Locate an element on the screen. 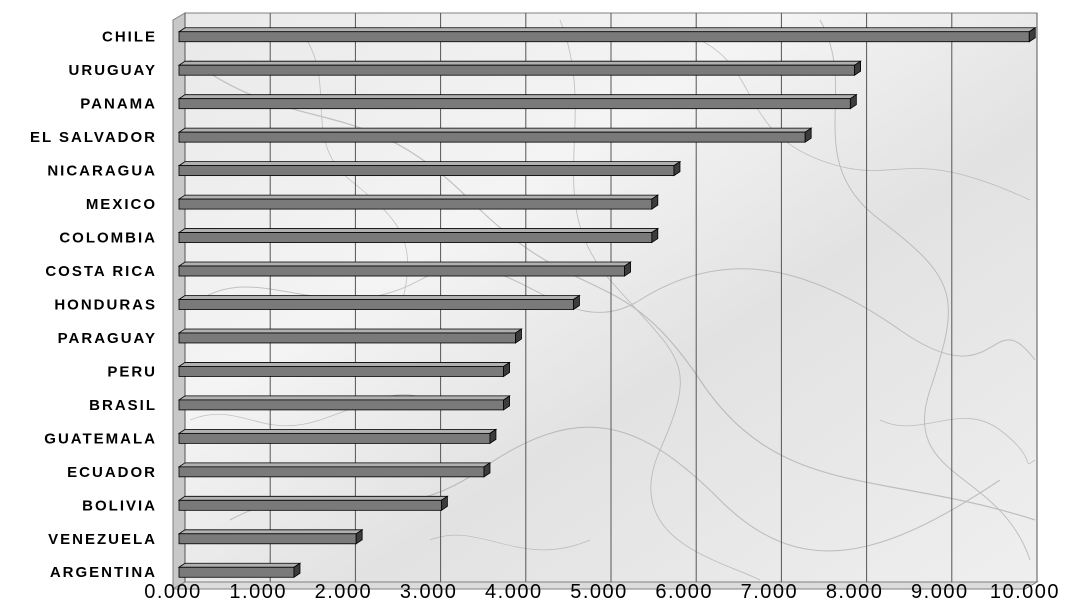 This screenshot has width=1068, height=605. x-tick-label: 0.000 is located at coordinates (173, 592).